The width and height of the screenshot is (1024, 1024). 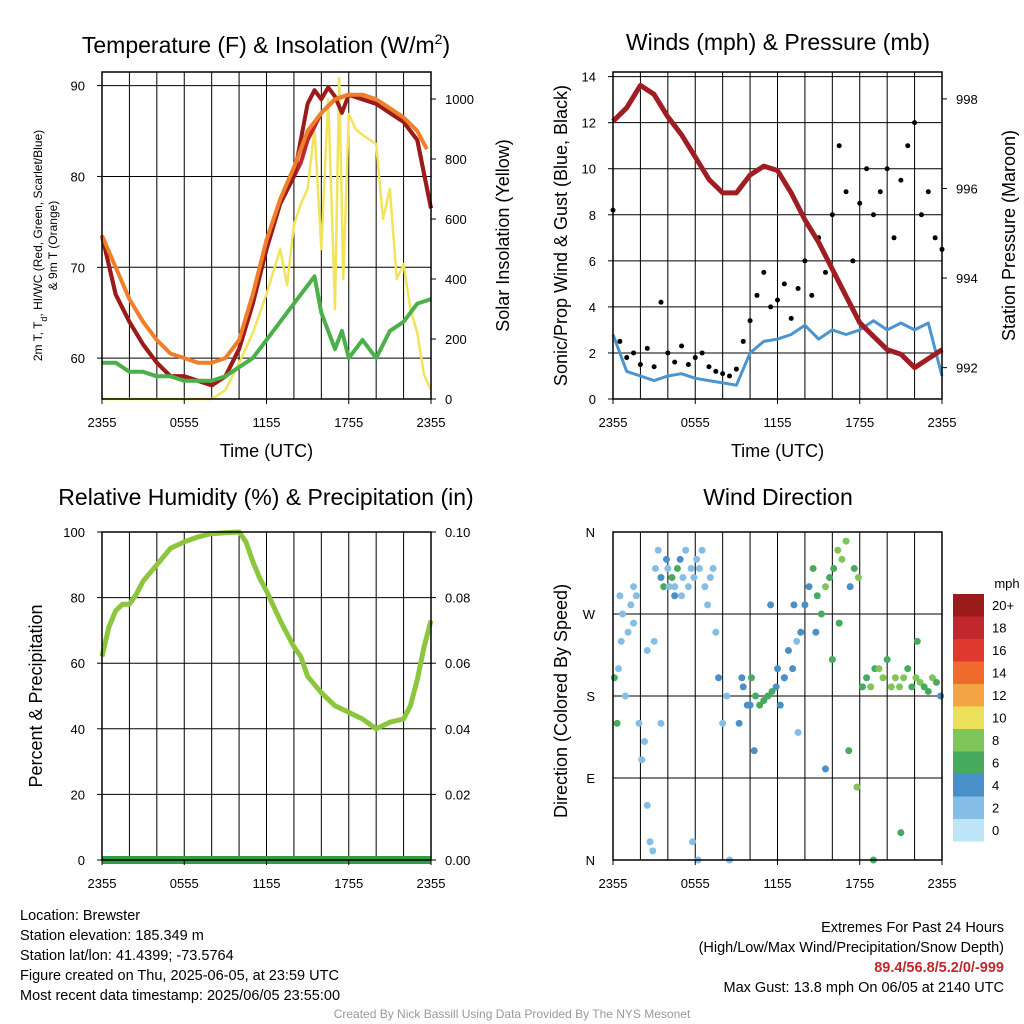 What do you see at coordinates (127, 956) in the screenshot?
I see `latlon-text: Station lat/lon: 41.4399; -73.5764` at bounding box center [127, 956].